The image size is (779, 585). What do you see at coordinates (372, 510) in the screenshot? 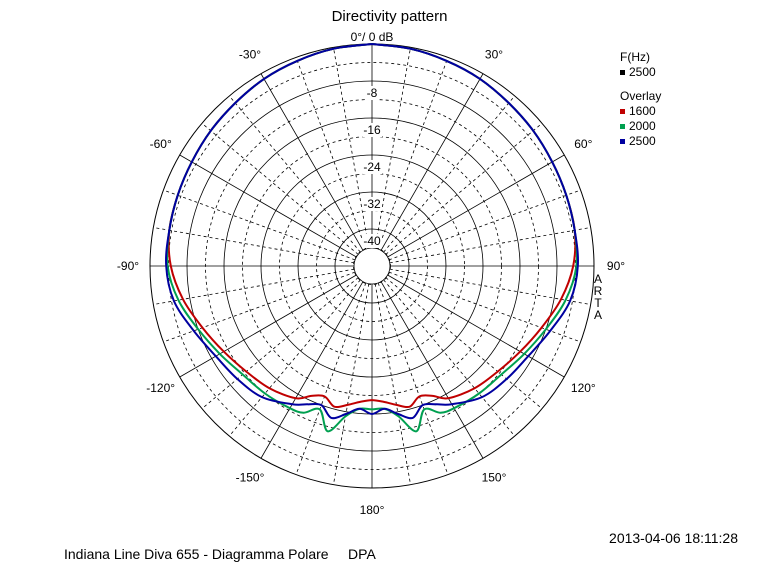
I see `angle-tick-label: 180°` at bounding box center [372, 510].